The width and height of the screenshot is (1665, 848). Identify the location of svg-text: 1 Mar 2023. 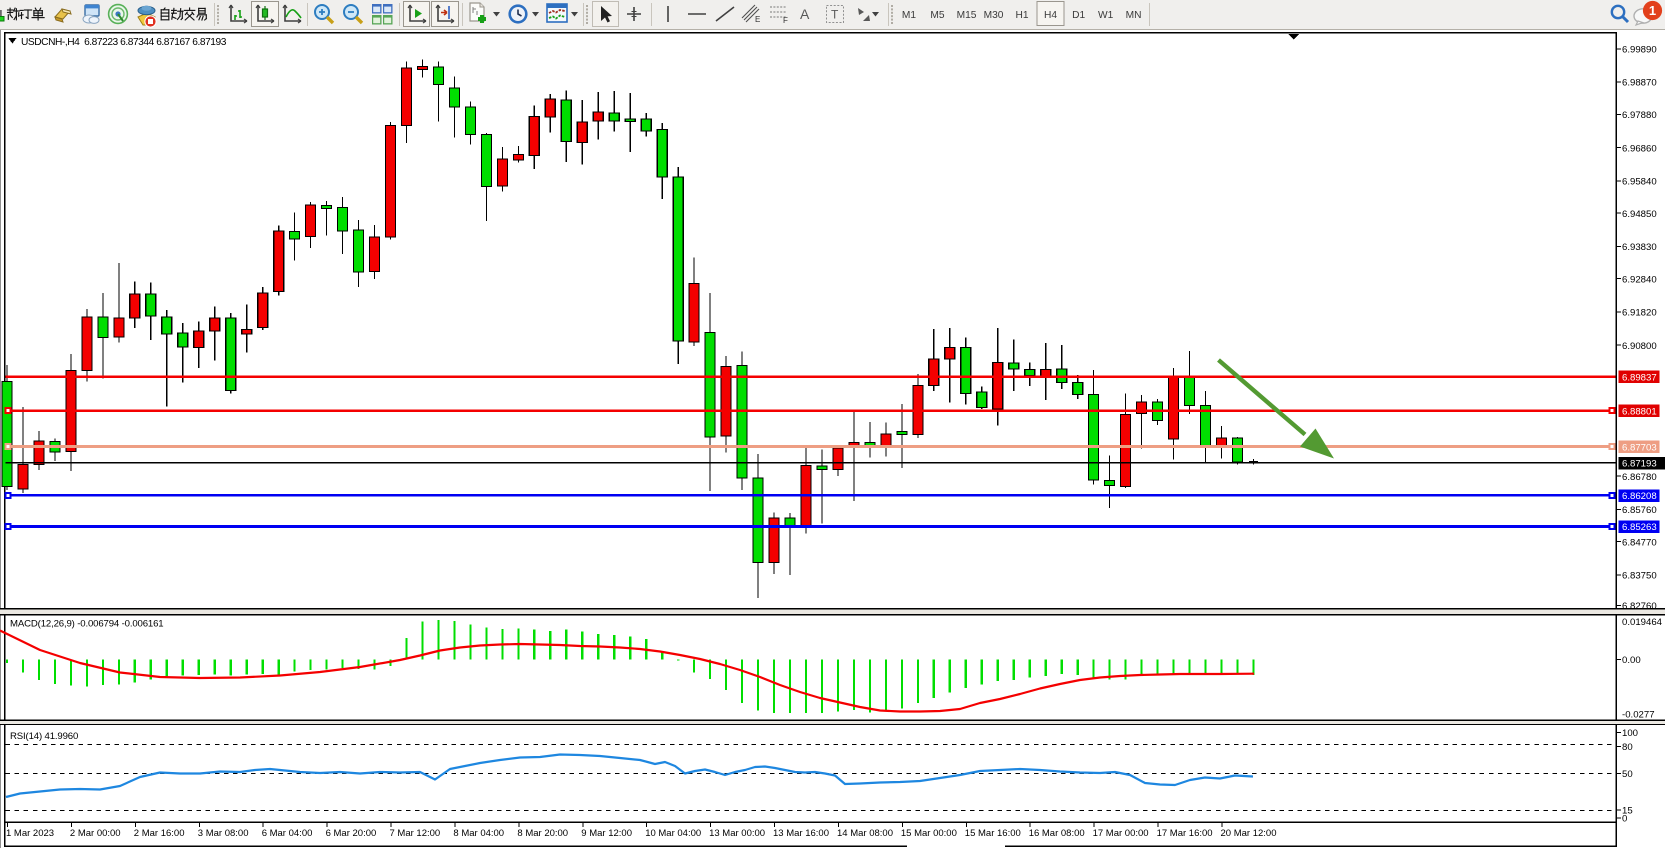
(30, 833).